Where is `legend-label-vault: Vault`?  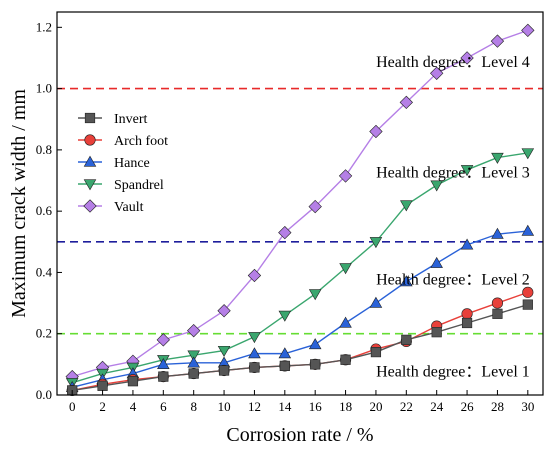
legend-label-vault: Vault is located at coordinates (129, 207).